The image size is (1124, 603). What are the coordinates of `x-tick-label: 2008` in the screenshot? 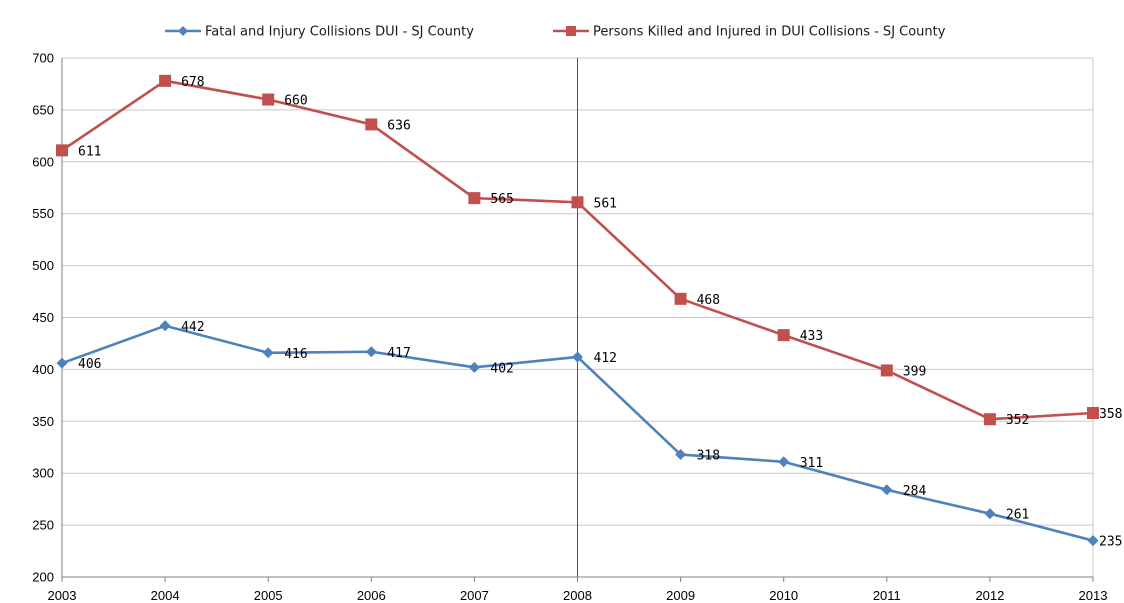 It's located at (577, 595).